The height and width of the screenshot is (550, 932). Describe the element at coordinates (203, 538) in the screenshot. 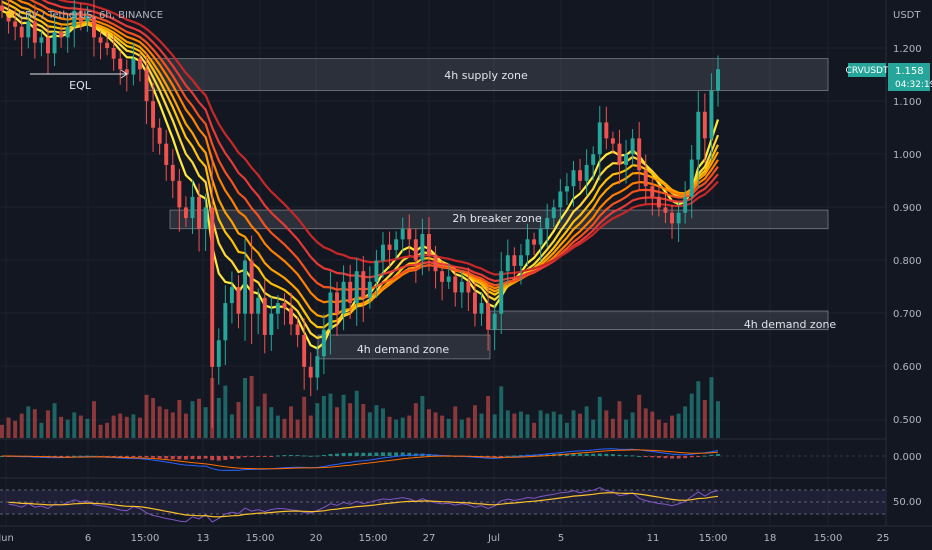

I see `time-tick: 13` at that location.